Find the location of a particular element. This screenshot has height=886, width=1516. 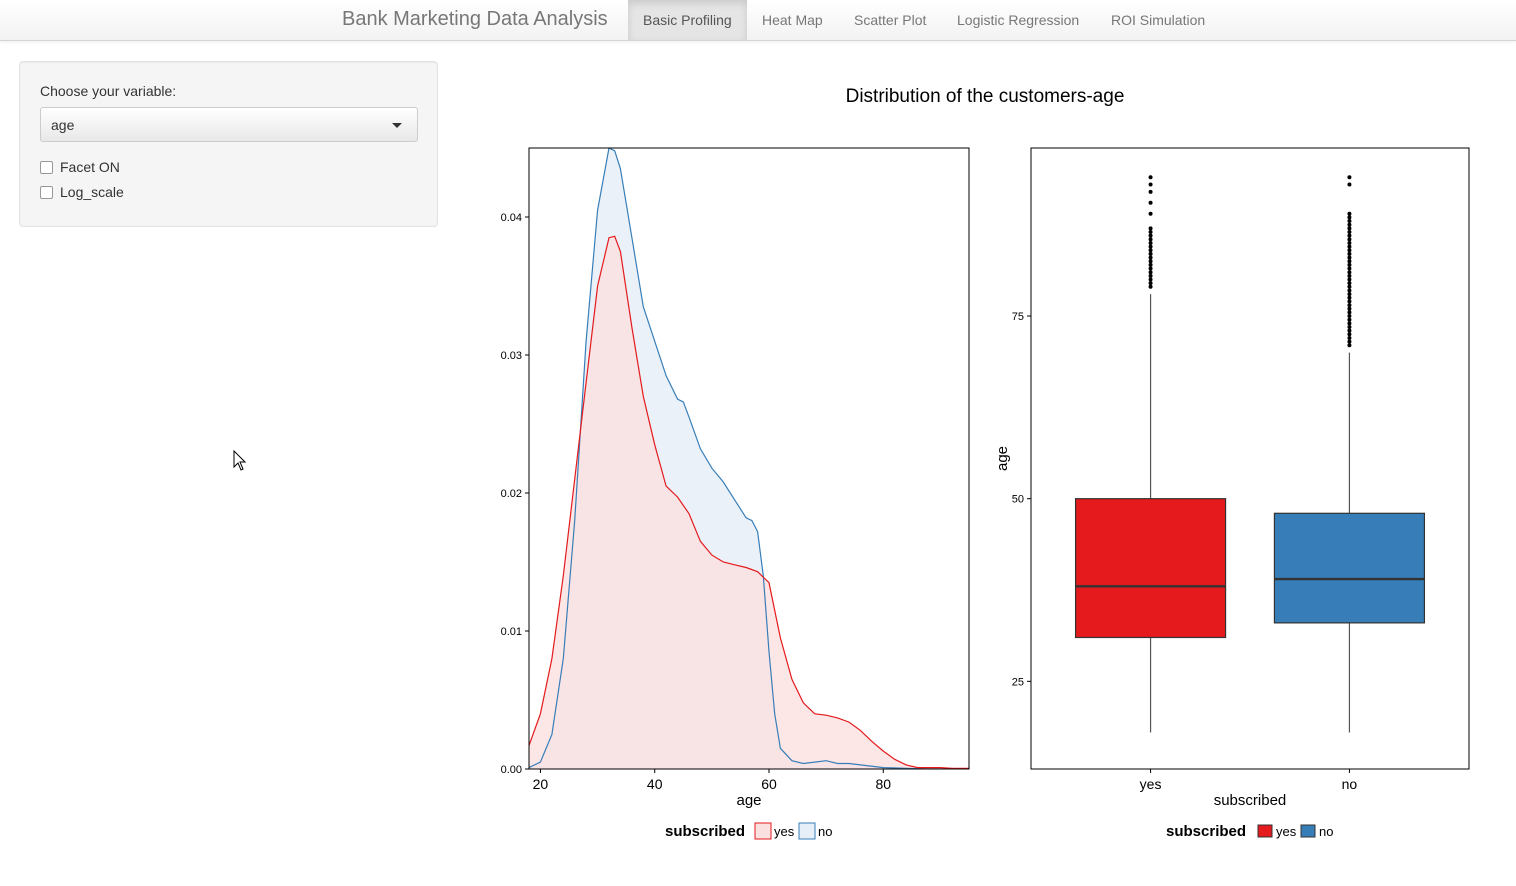

log-scale-checkbox is located at coordinates (46, 192).